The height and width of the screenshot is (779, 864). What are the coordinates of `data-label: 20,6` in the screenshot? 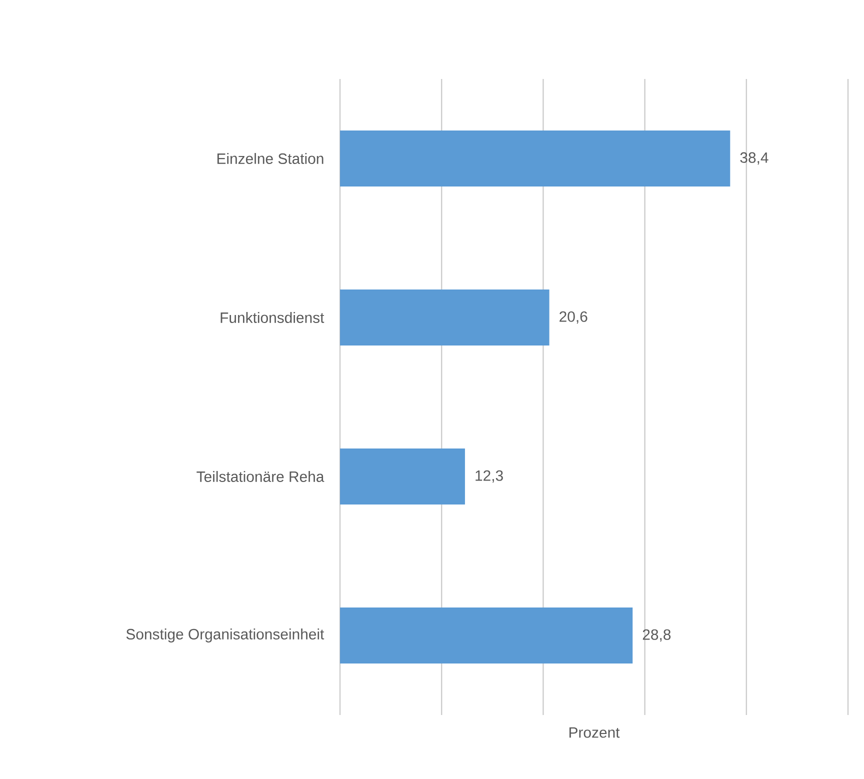 It's located at (574, 317).